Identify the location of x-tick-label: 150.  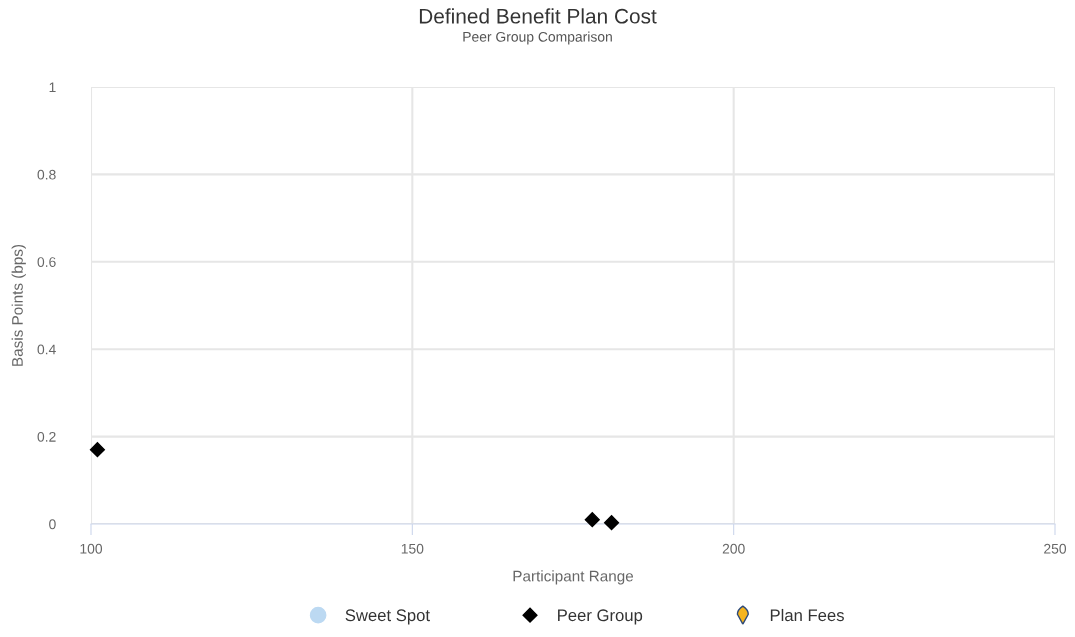
(412, 548).